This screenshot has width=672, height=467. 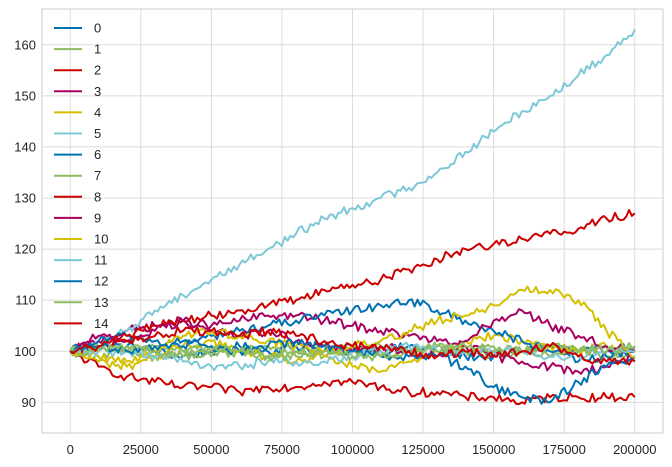 I want to click on legend-label-12: 12, so click(x=101, y=281).